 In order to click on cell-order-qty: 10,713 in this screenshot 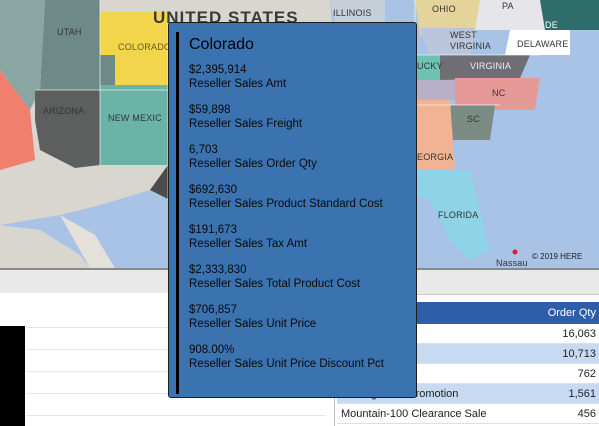, I will do `click(568, 353)`.